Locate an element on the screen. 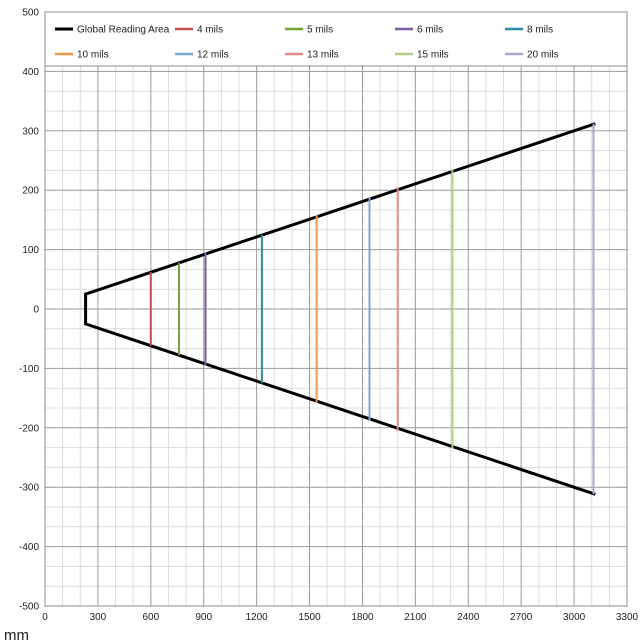 This screenshot has width=641, height=644. legend-label-10-mils: 10 mils is located at coordinates (93, 55).